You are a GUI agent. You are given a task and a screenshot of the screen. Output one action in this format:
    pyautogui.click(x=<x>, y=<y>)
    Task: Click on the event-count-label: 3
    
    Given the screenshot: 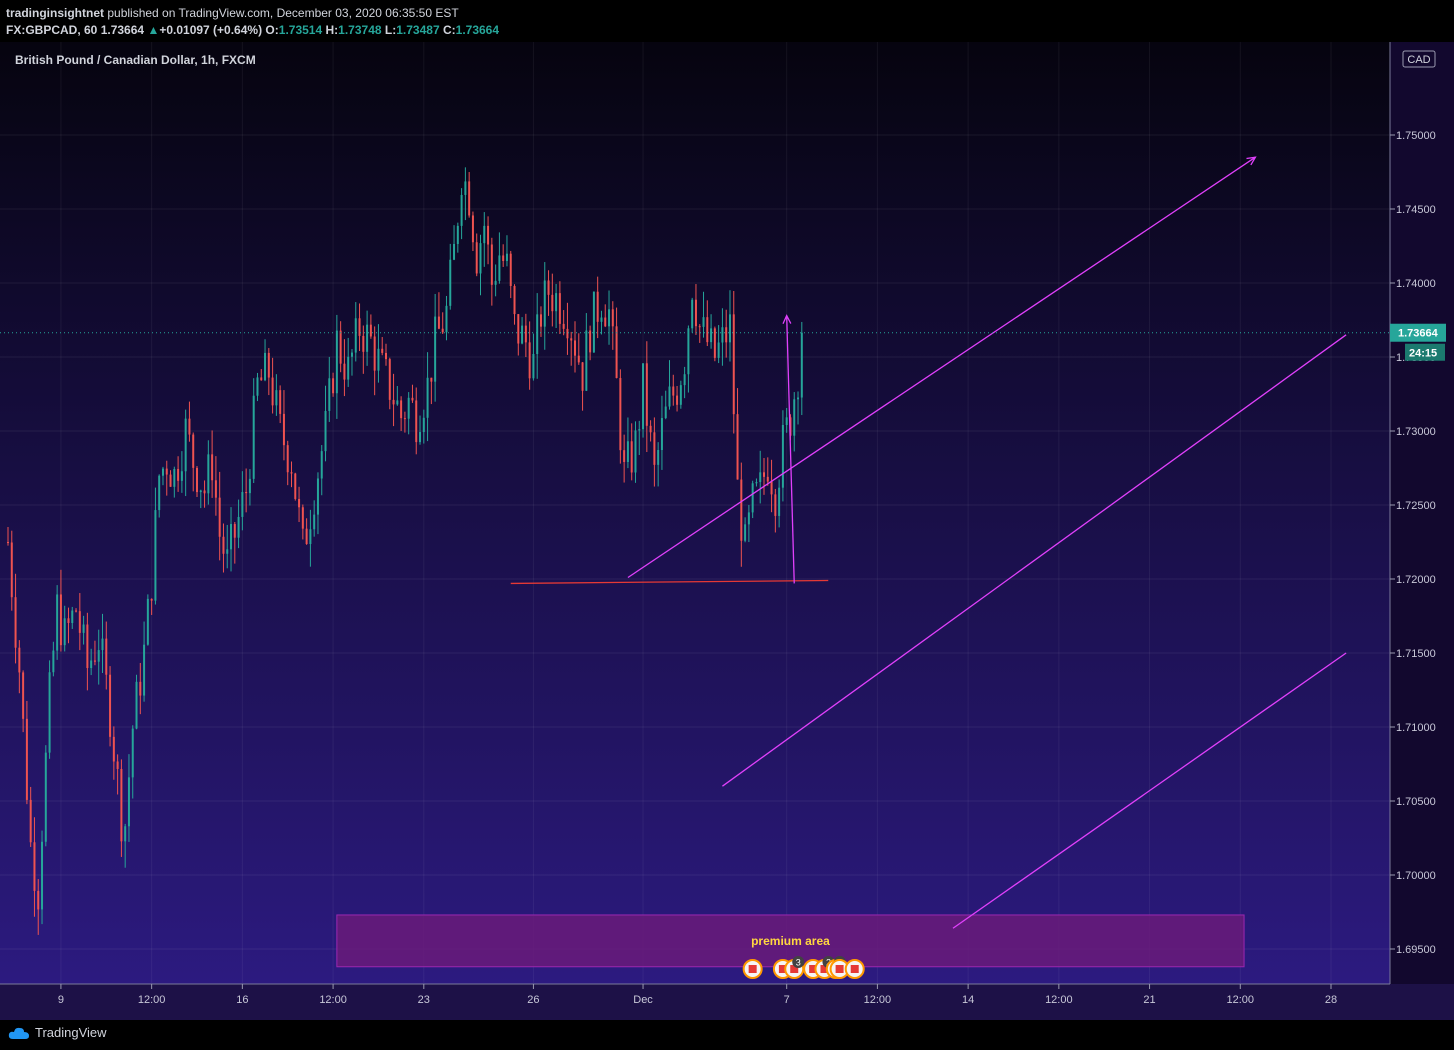 What is the action you would take?
    pyautogui.click(x=798, y=963)
    